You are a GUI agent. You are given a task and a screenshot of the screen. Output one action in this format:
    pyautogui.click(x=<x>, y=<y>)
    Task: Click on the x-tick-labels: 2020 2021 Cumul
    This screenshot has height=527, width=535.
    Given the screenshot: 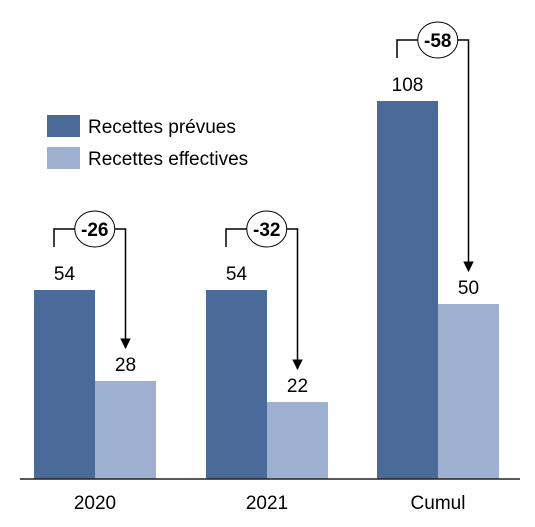 What is the action you would take?
    pyautogui.click(x=270, y=503)
    